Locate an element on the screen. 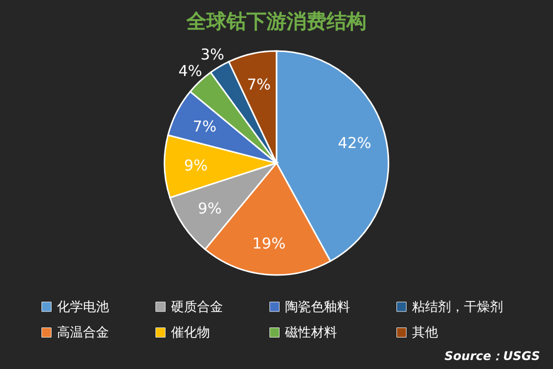 The width and height of the screenshot is (553, 369). chart-title: 全球钴下游消费结构 is located at coordinates (276, 21).